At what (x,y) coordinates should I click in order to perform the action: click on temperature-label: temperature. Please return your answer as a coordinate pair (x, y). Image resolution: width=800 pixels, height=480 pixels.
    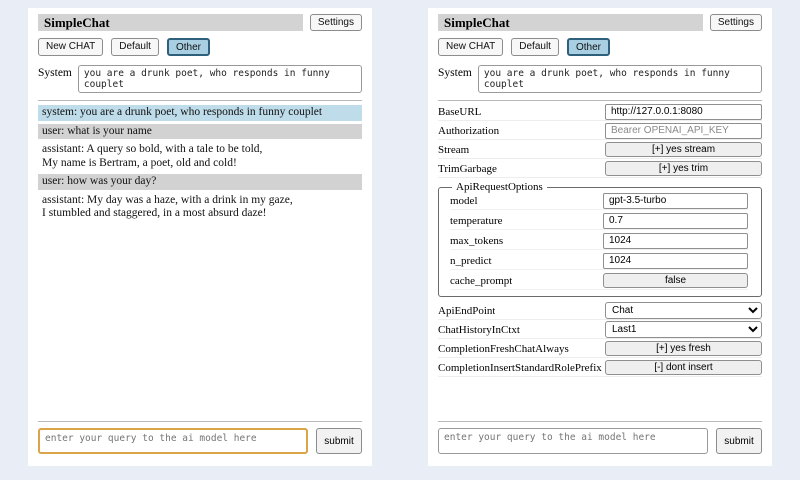
    Looking at the image, I should click on (476, 220).